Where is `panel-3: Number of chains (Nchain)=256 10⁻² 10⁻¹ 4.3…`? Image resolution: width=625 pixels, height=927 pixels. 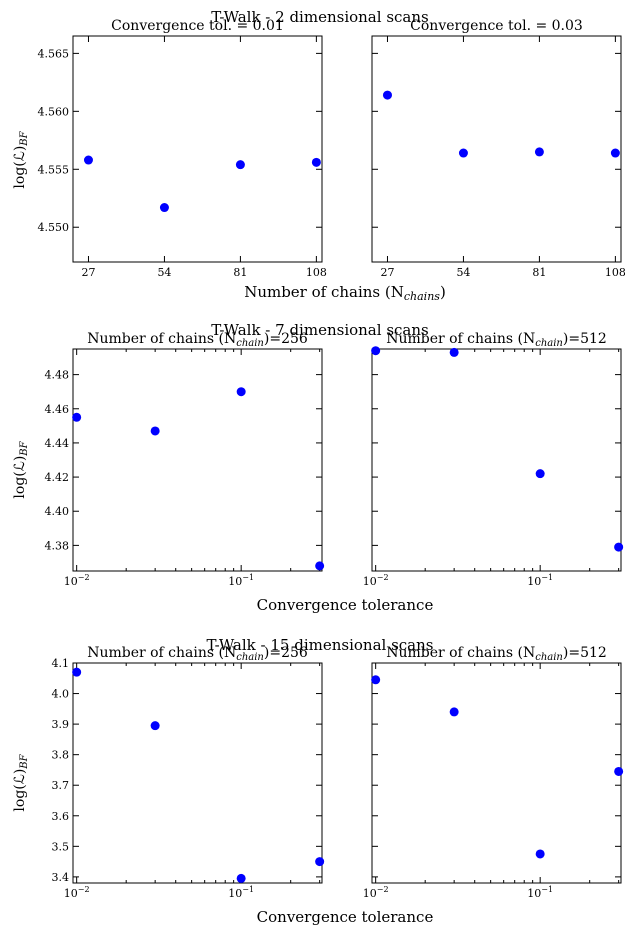 panel-3: Number of chains (Nchain)=256 10⁻² 10⁻¹ 4.3… is located at coordinates (185, 459).